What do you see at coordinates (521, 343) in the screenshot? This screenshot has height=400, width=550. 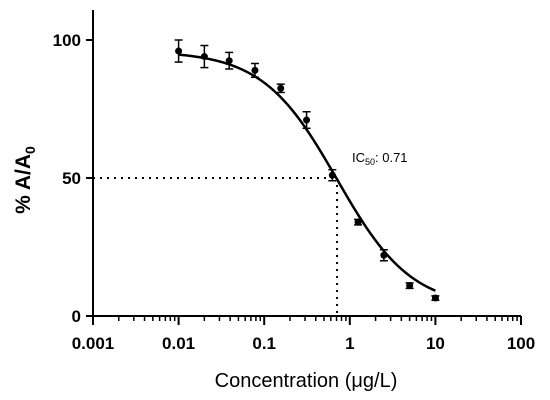 I see `x-tick-label: 100` at bounding box center [521, 343].